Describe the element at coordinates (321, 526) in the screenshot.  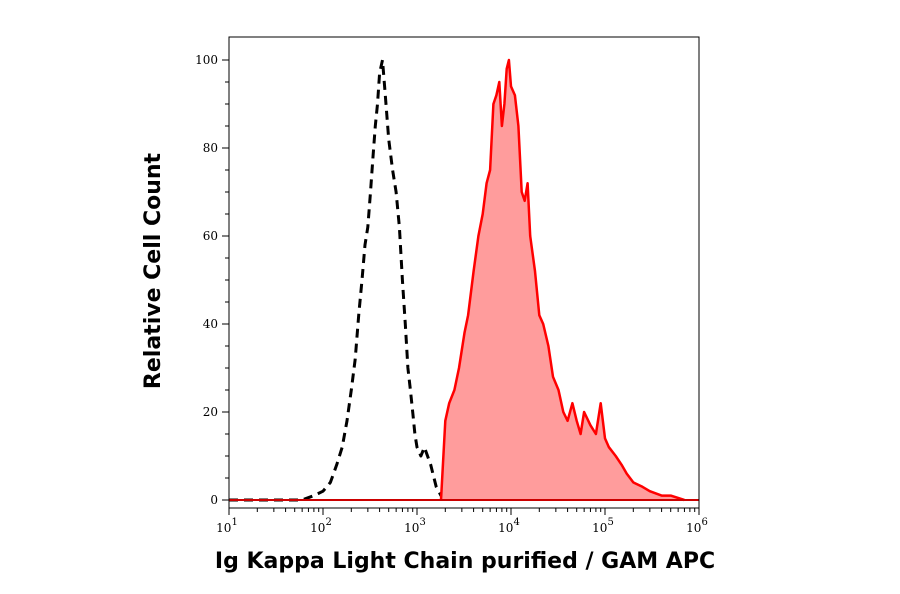
I see `x-tick-label: 10²` at that location.